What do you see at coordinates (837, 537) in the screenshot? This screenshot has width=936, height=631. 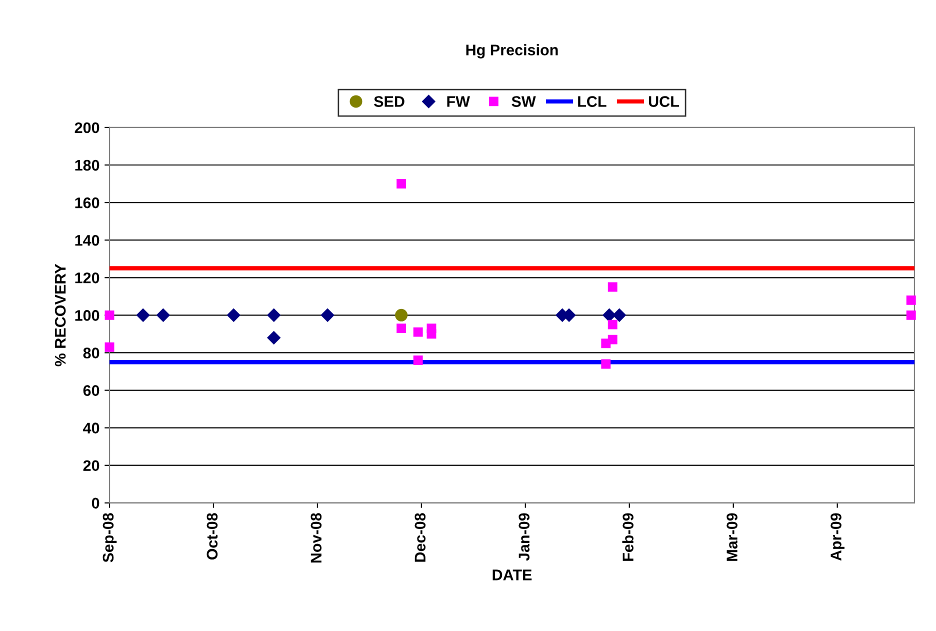 I see `x-tick-label: Apr-09` at bounding box center [837, 537].